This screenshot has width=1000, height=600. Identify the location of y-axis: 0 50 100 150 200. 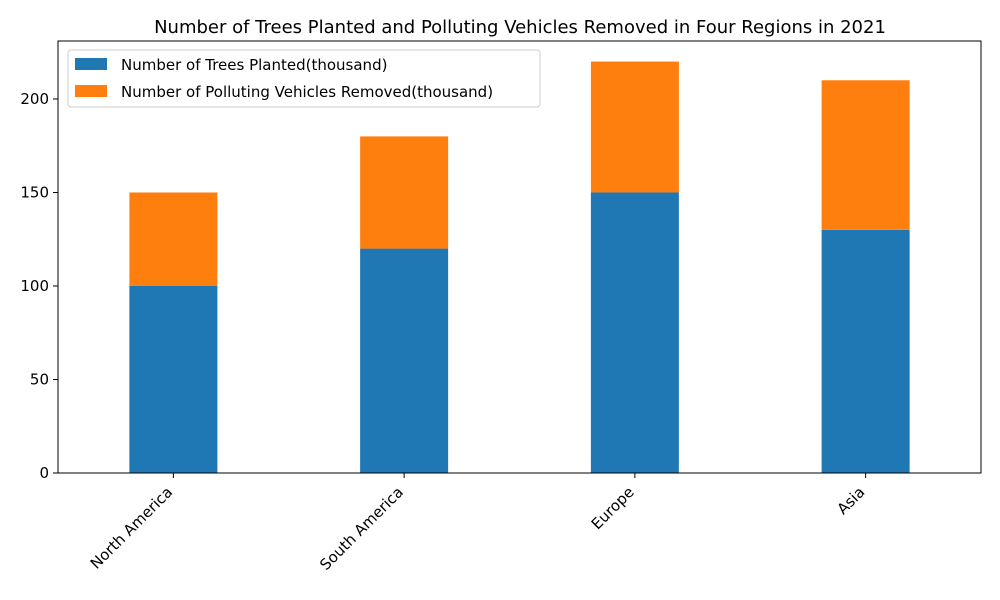
(39, 286).